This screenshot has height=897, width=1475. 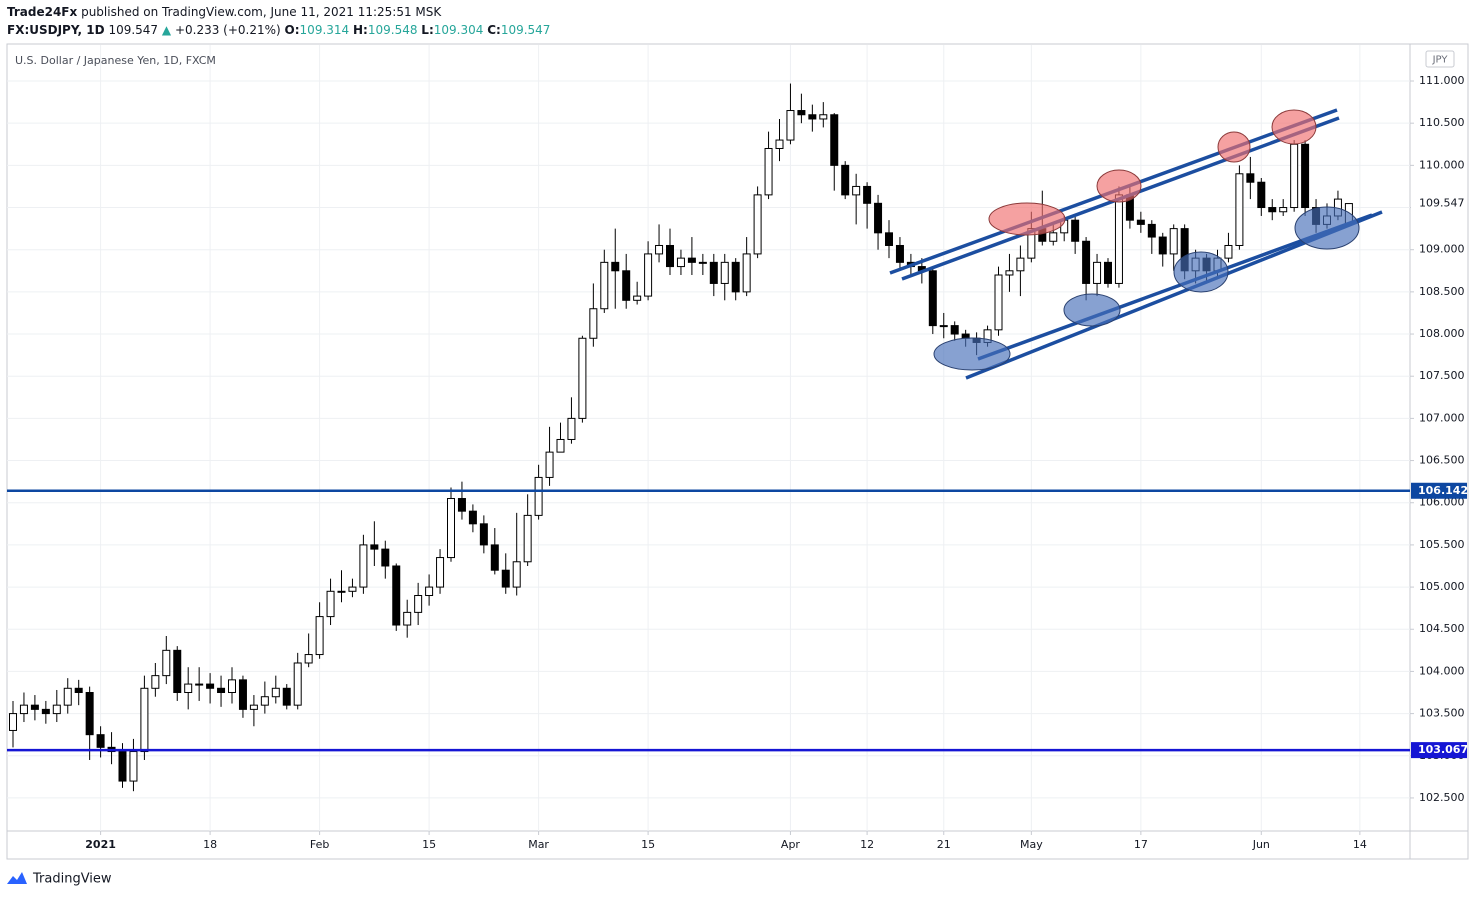 I want to click on open-value: 109.314, so click(x=325, y=30).